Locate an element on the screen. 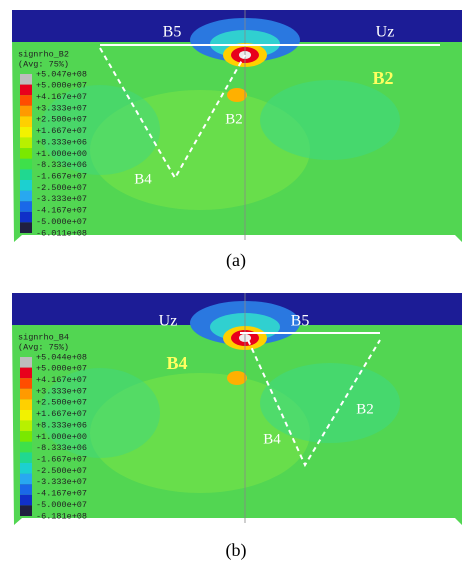 Image resolution: width=470 pixels, height=572 pixels. legend-title: signrho_B2 is located at coordinates (43, 54).